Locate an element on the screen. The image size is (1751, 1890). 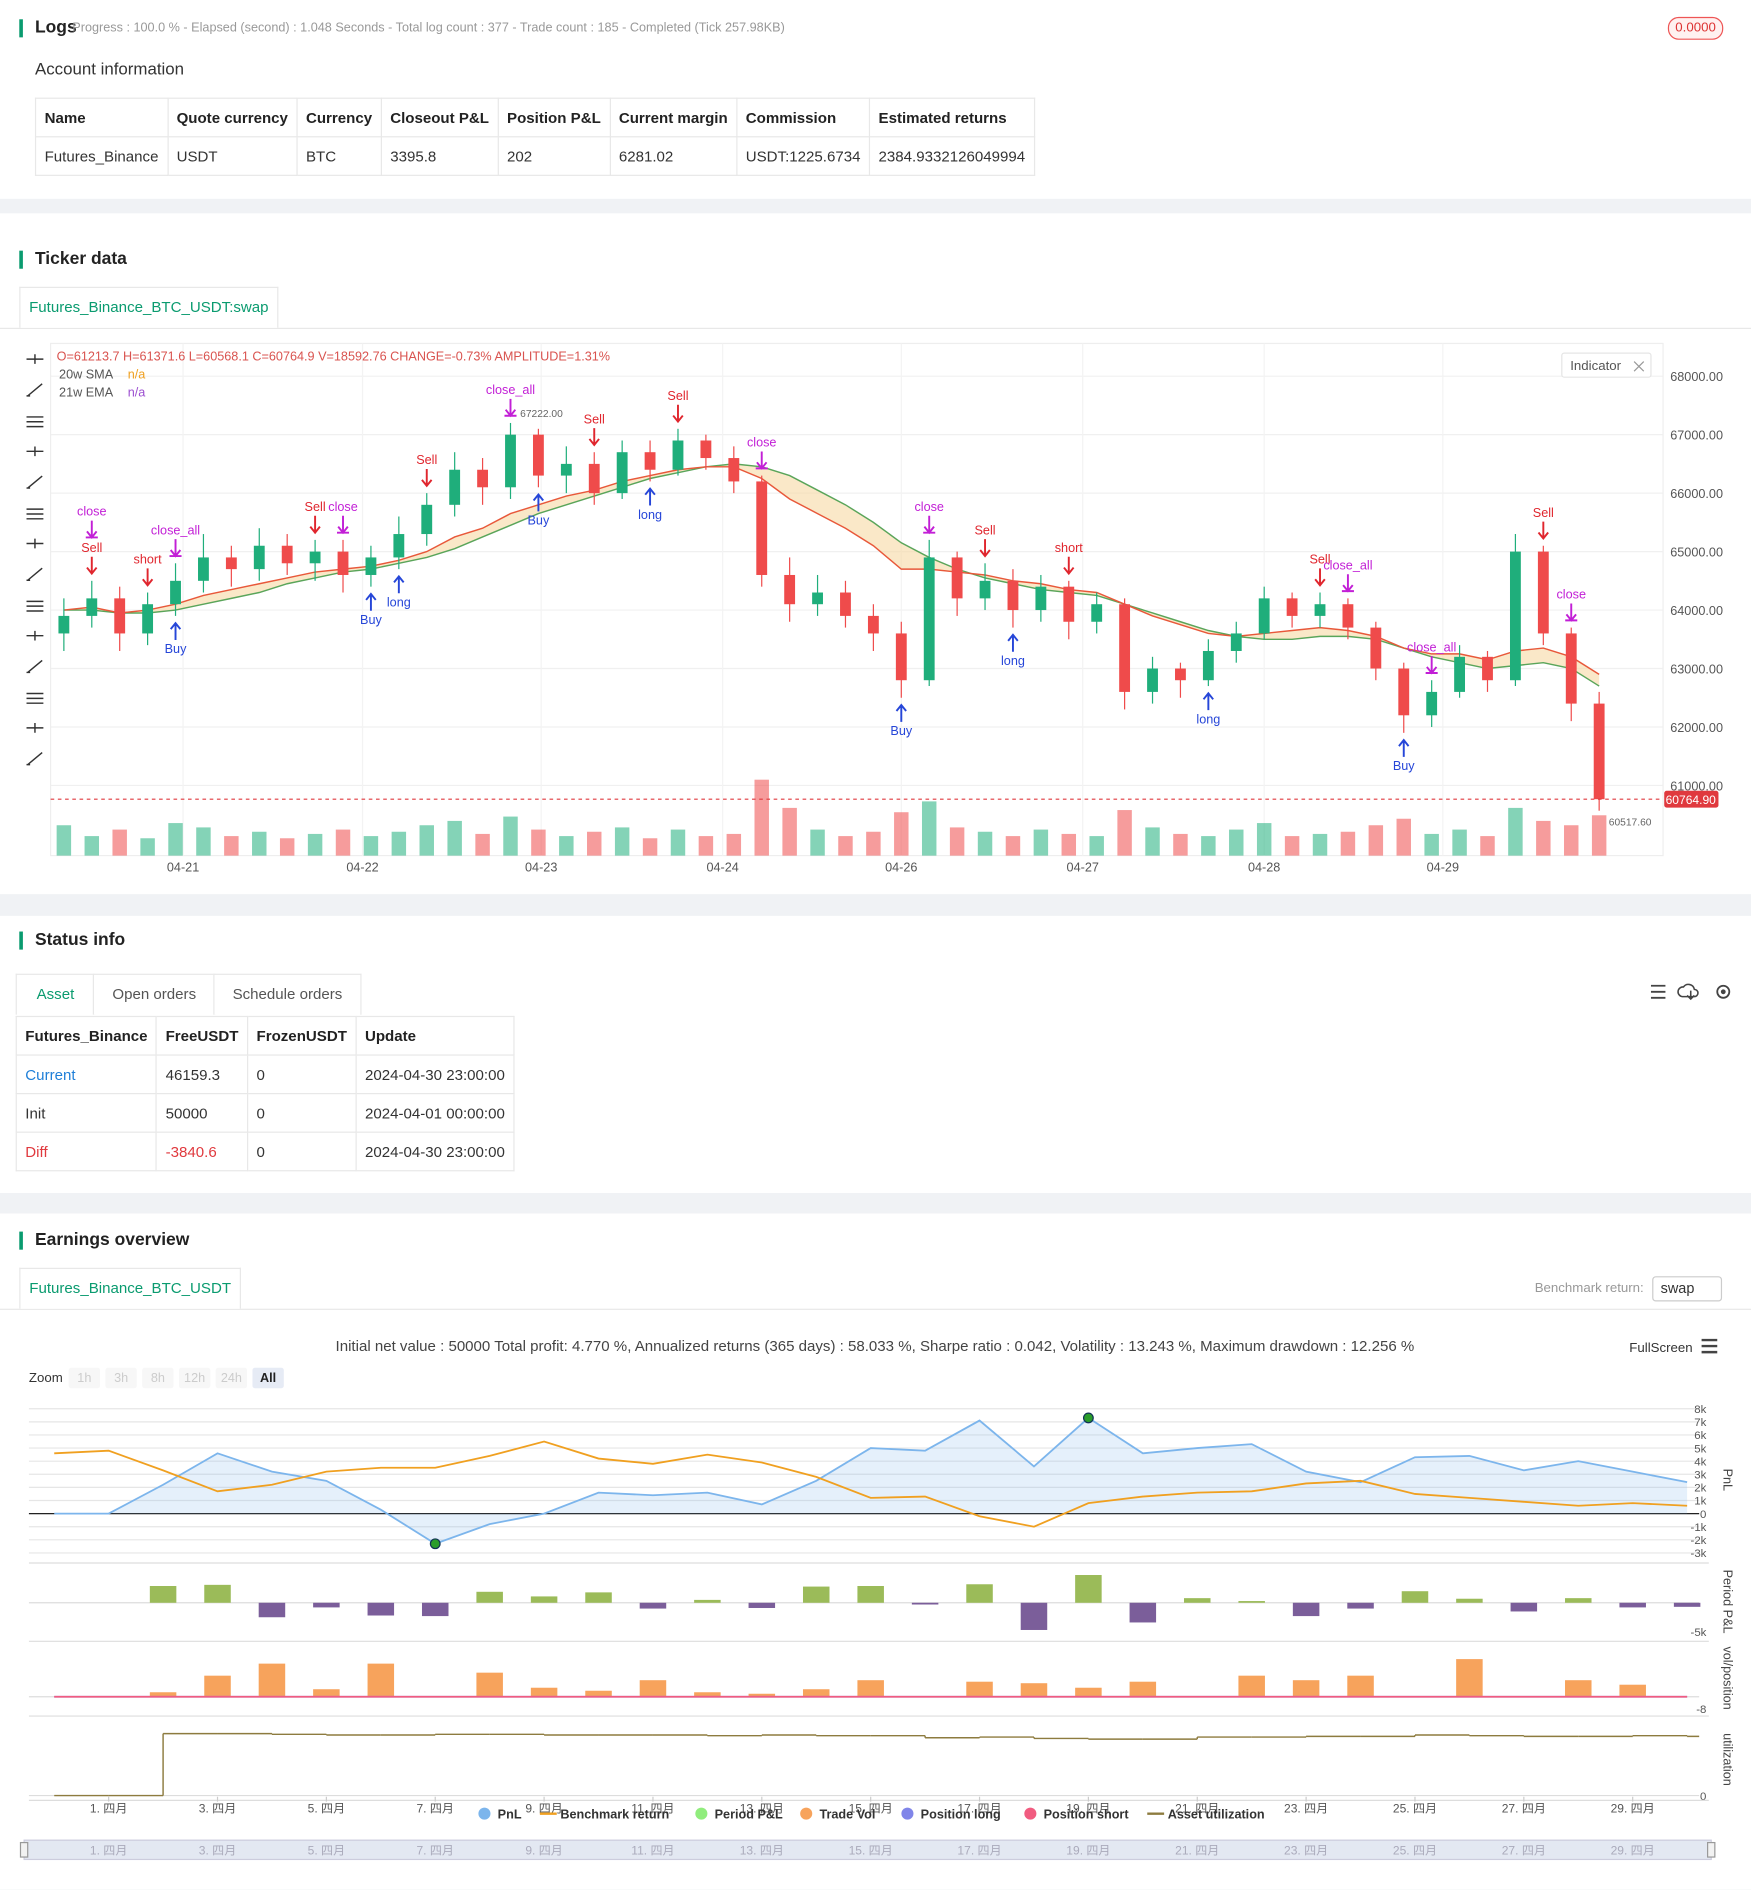
legend-label: PnL is located at coordinates (510, 1814).